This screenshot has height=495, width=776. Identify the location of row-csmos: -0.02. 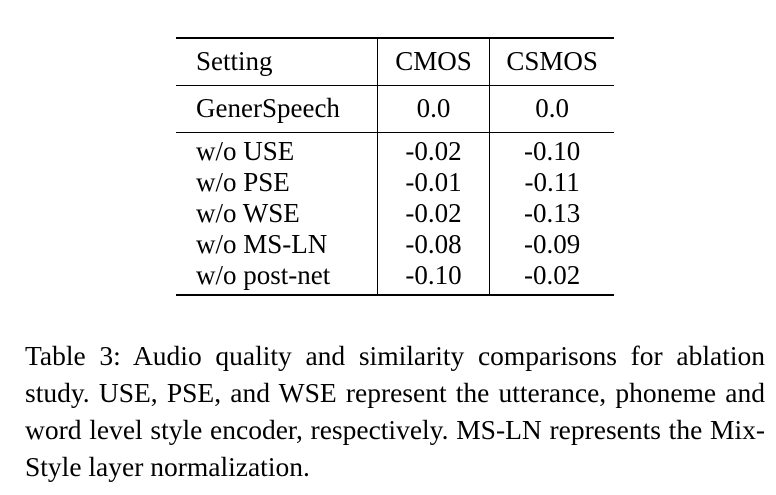
(552, 275).